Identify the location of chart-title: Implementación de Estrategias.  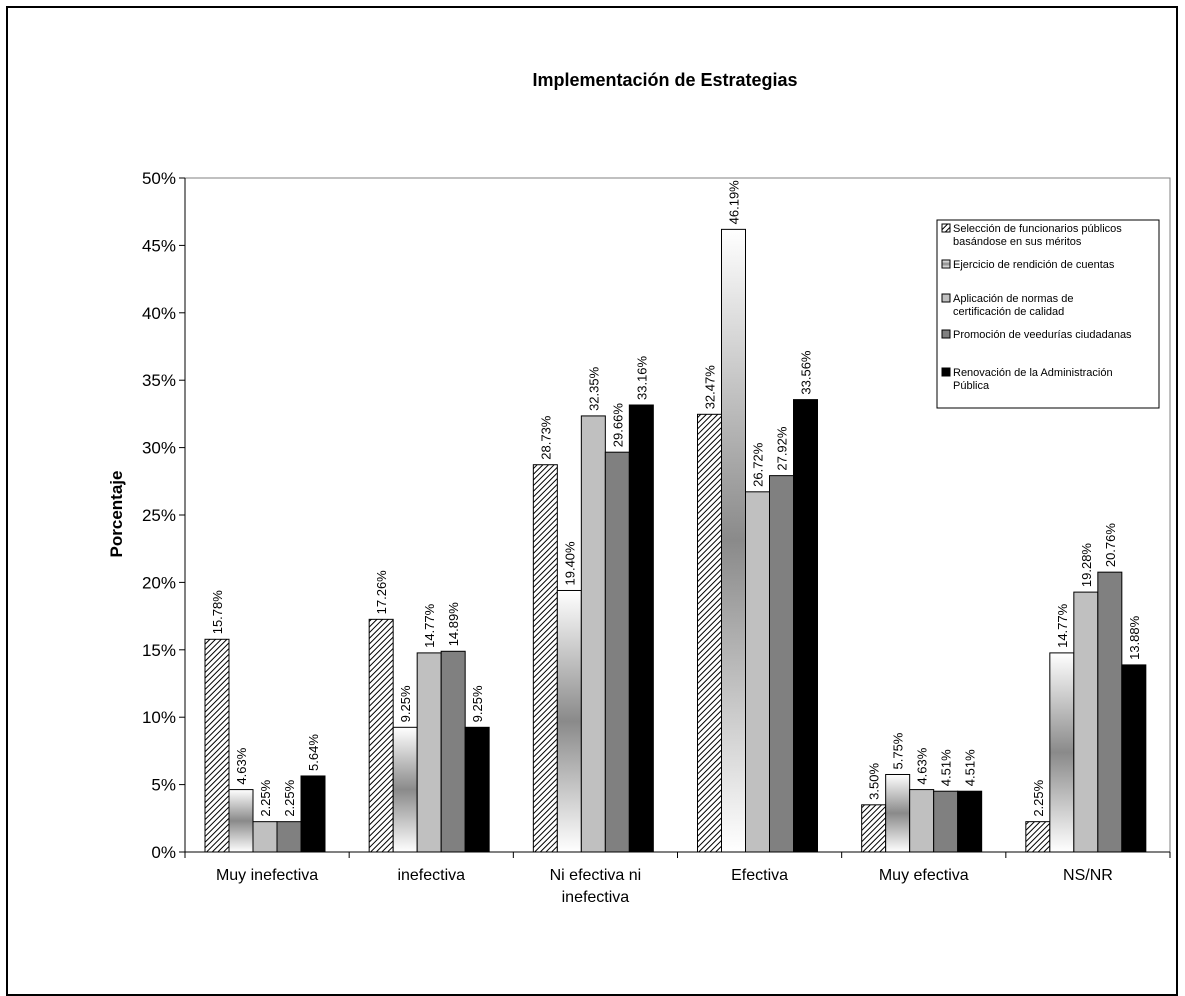
(664, 80).